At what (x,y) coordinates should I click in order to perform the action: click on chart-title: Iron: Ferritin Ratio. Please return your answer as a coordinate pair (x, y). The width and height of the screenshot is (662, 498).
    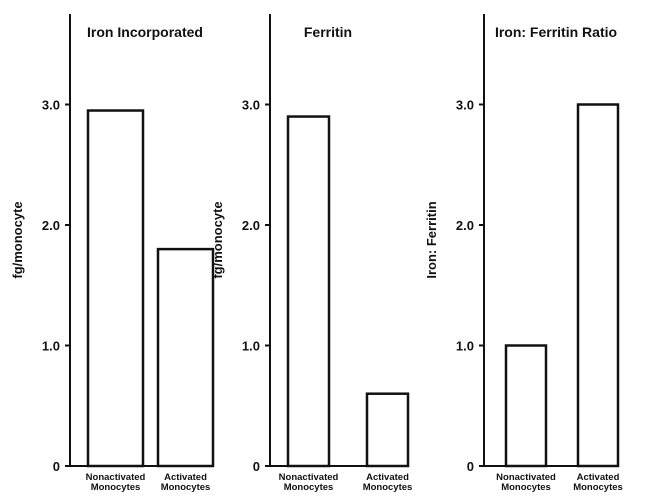
    Looking at the image, I should click on (556, 32).